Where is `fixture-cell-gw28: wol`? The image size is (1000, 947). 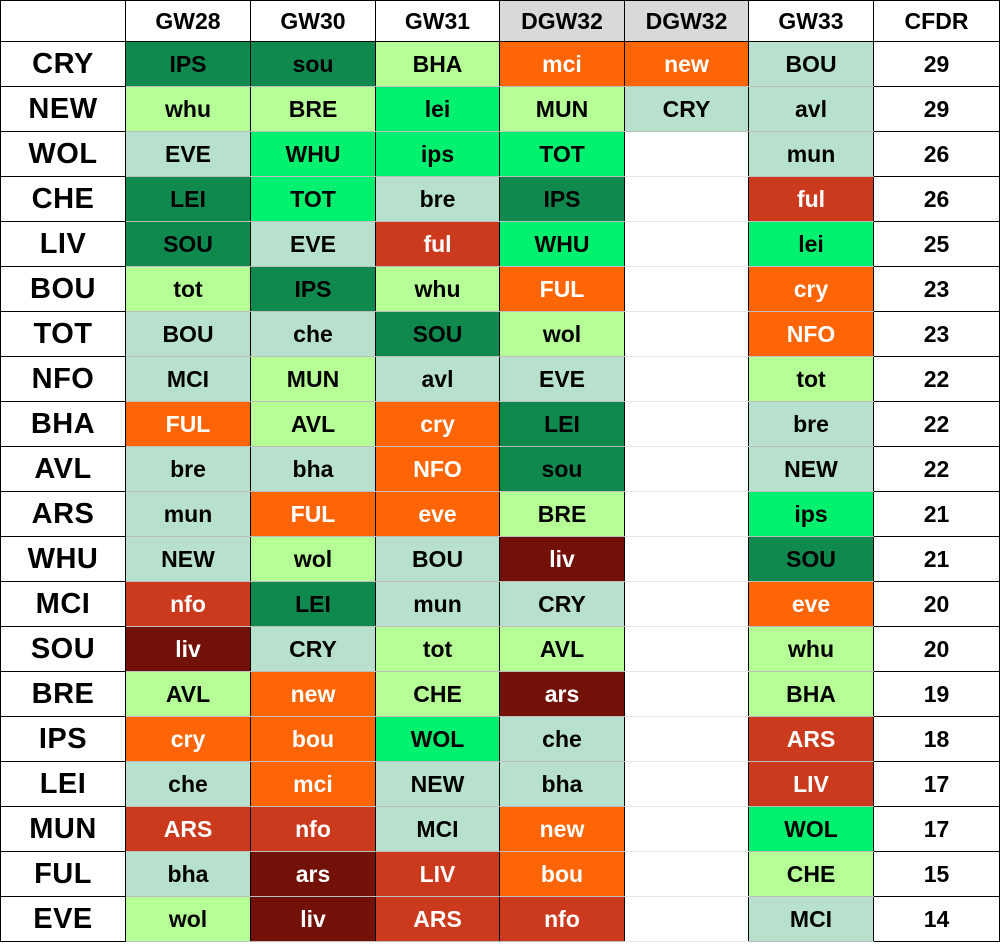 fixture-cell-gw28: wol is located at coordinates (188, 919).